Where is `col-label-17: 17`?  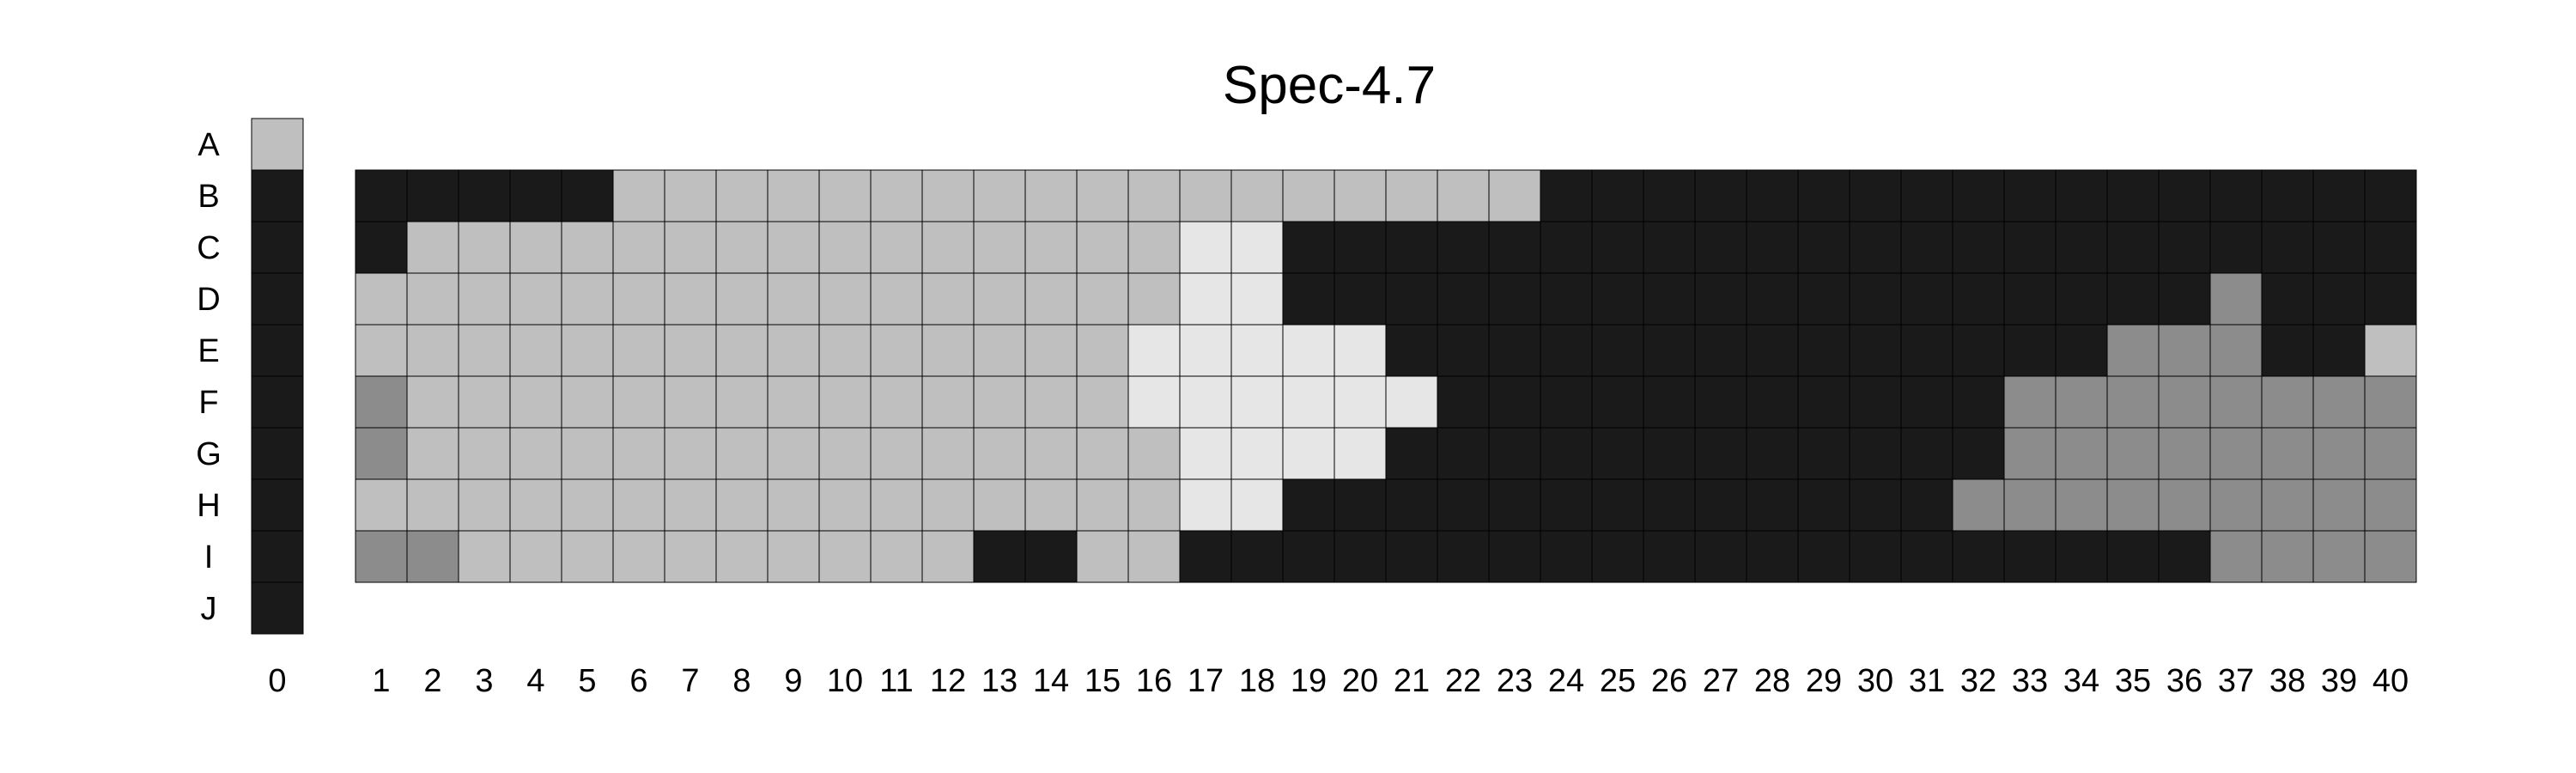 col-label-17: 17 is located at coordinates (1206, 681).